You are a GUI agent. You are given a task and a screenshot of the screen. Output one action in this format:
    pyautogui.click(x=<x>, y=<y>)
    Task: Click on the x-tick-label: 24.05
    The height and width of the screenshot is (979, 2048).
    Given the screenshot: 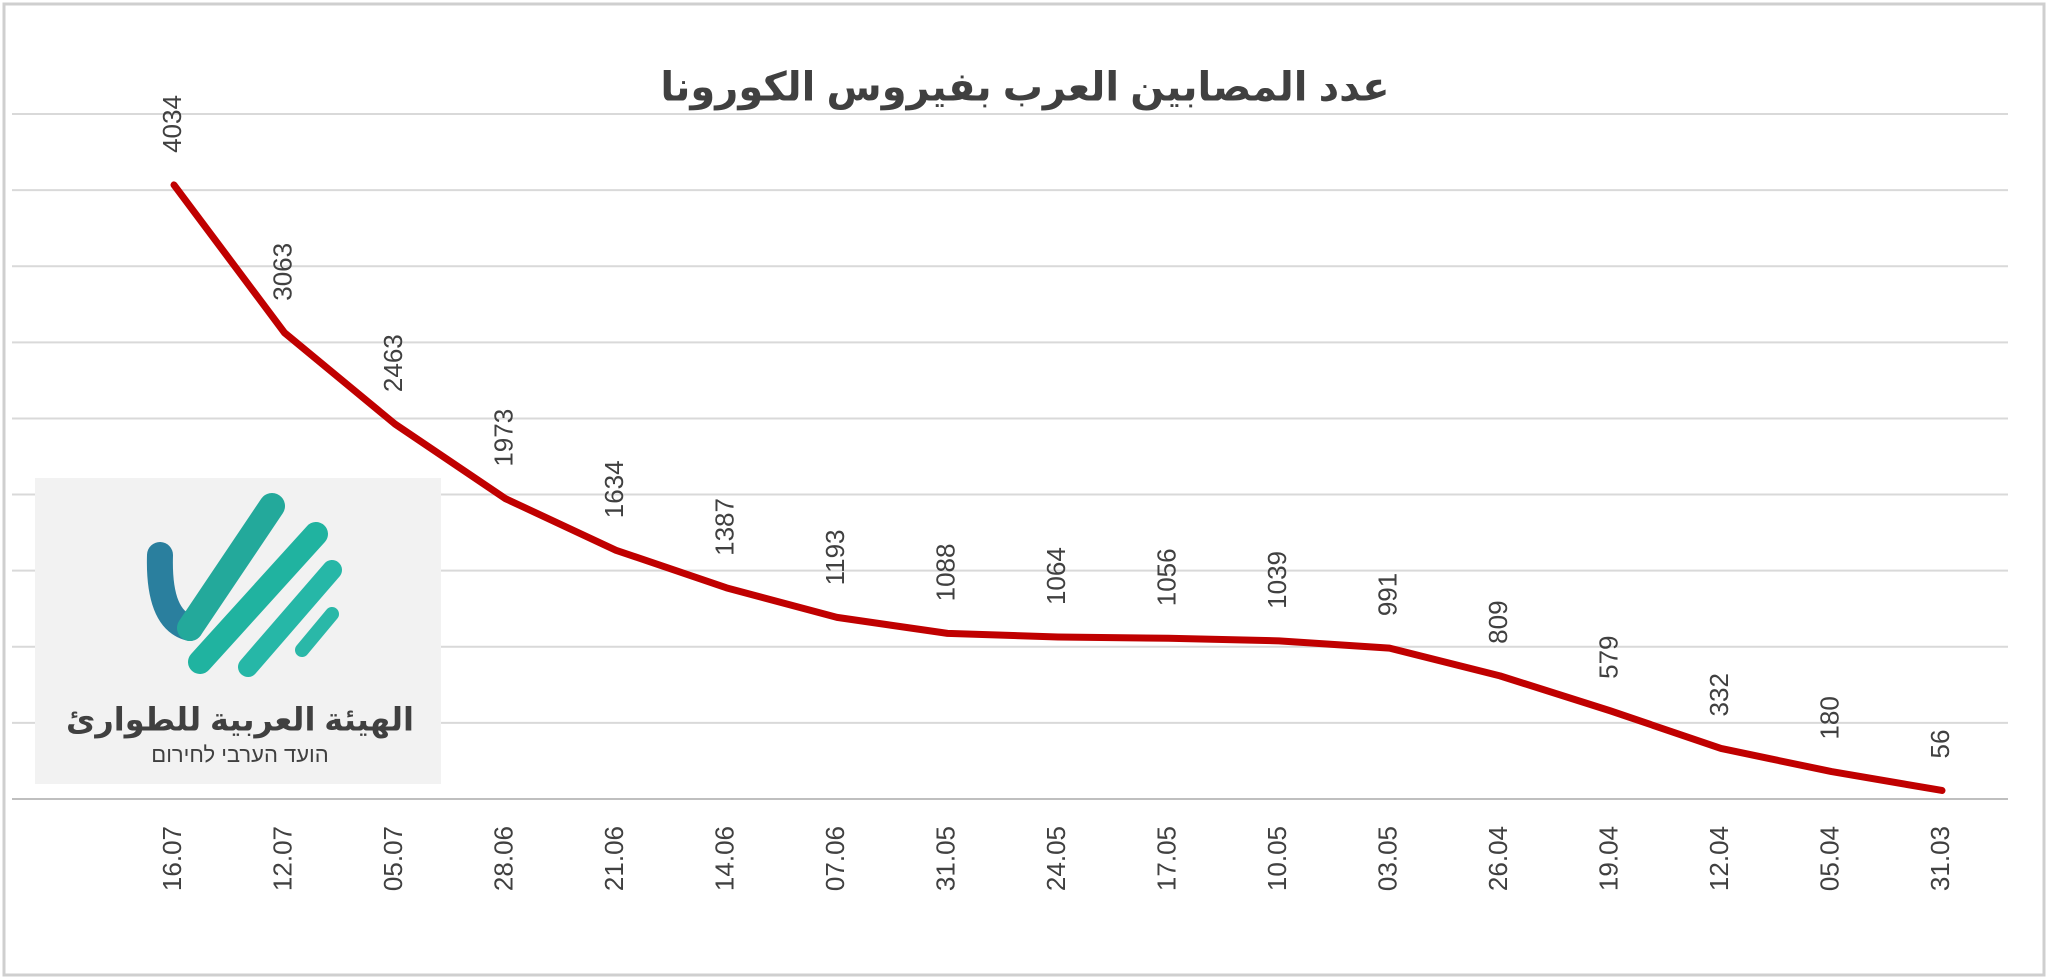 What is the action you would take?
    pyautogui.click(x=1056, y=858)
    